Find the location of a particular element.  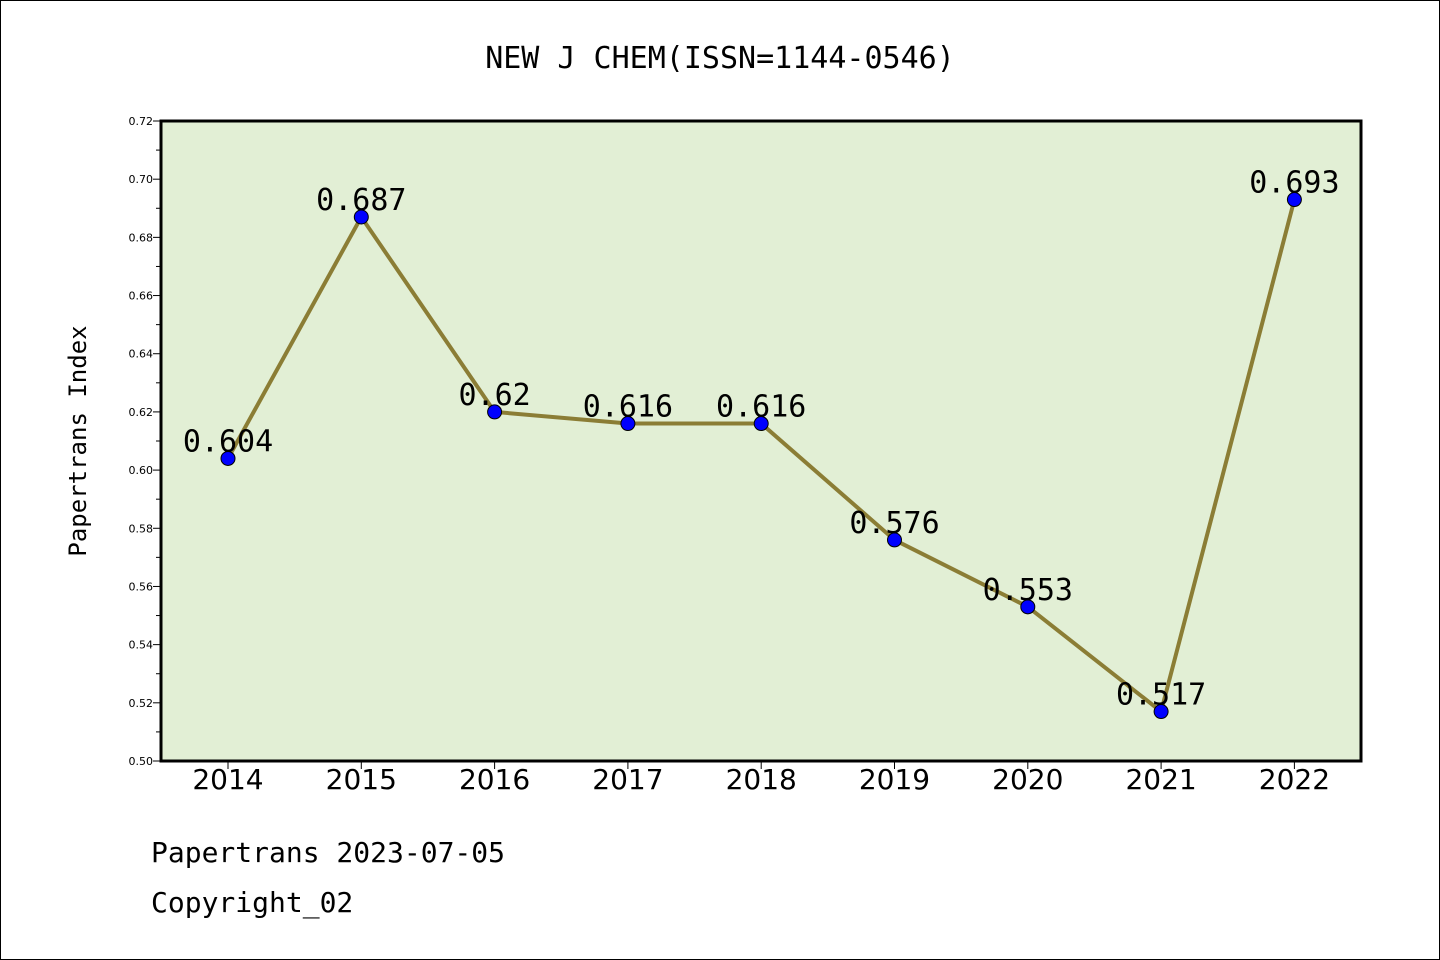

x-tick-label: 2022 is located at coordinates (1294, 779).